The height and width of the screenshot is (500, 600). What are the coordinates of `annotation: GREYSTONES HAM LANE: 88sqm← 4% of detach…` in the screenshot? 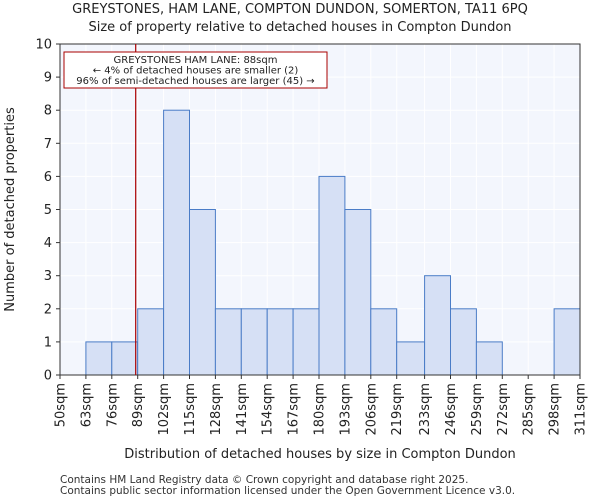 It's located at (195, 70).